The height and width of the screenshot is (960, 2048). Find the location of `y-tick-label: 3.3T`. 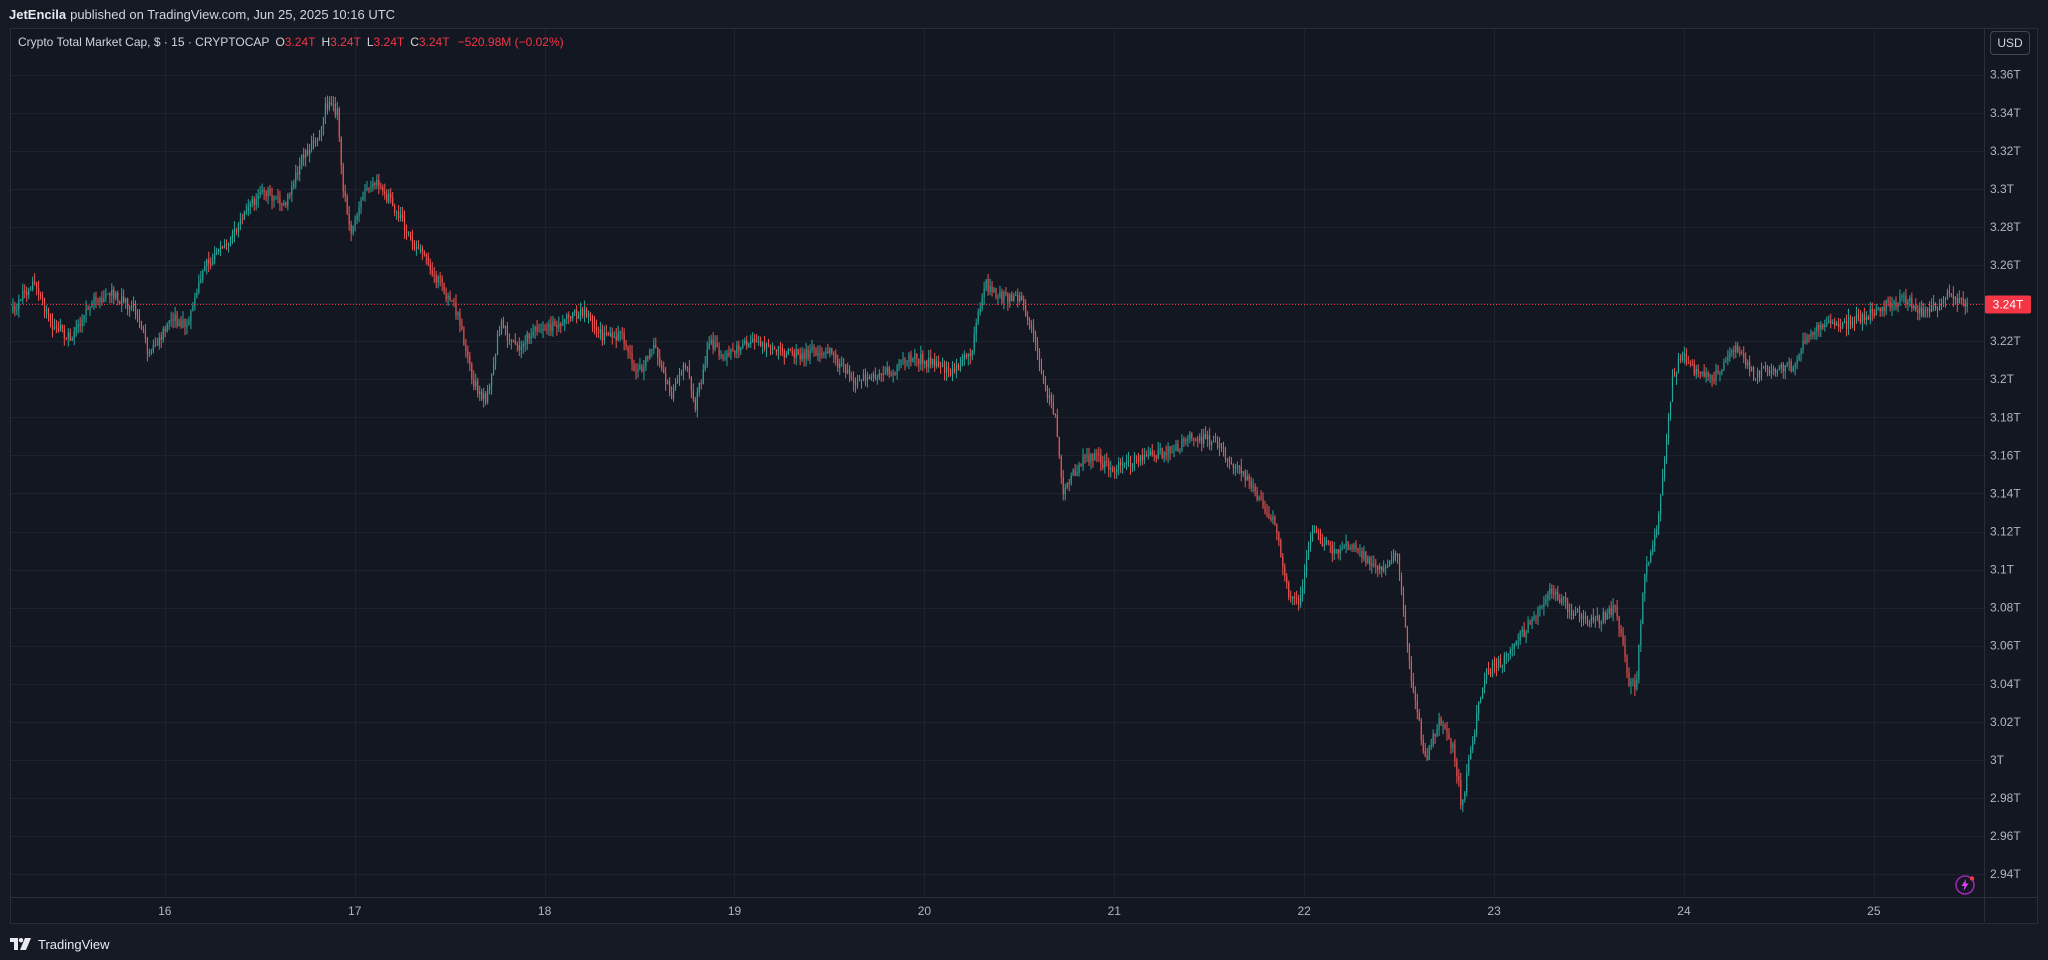

y-tick-label: 3.3T is located at coordinates (2002, 189).